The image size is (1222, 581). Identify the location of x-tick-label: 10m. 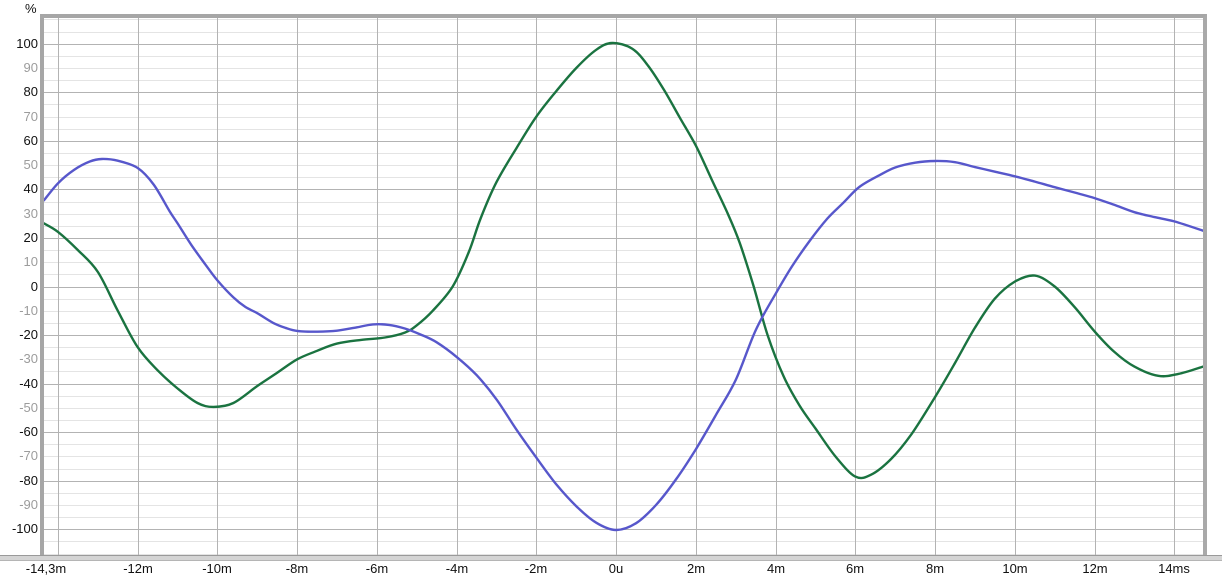
(1015, 568).